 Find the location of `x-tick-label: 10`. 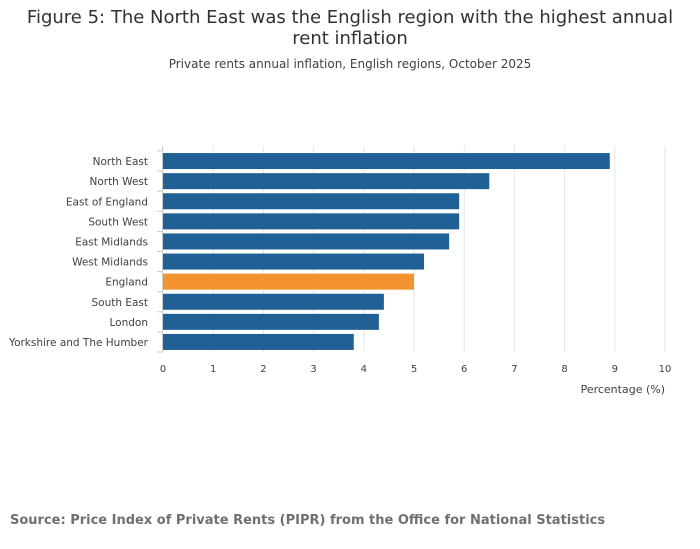

x-tick-label: 10 is located at coordinates (665, 369).